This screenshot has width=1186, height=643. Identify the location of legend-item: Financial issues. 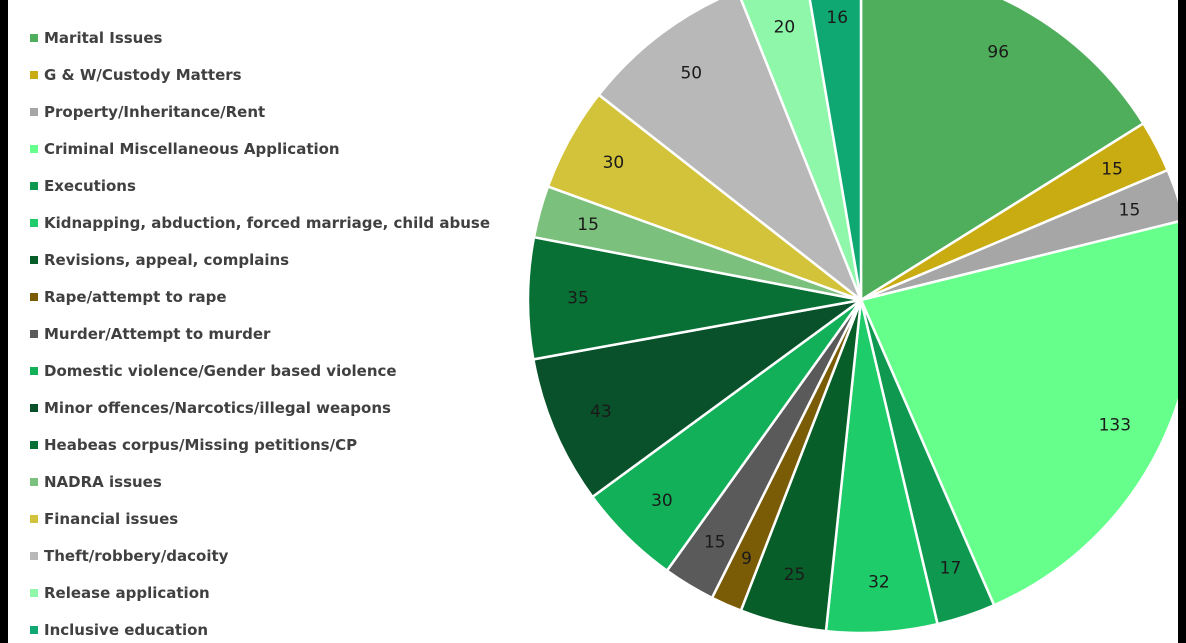
(260, 518).